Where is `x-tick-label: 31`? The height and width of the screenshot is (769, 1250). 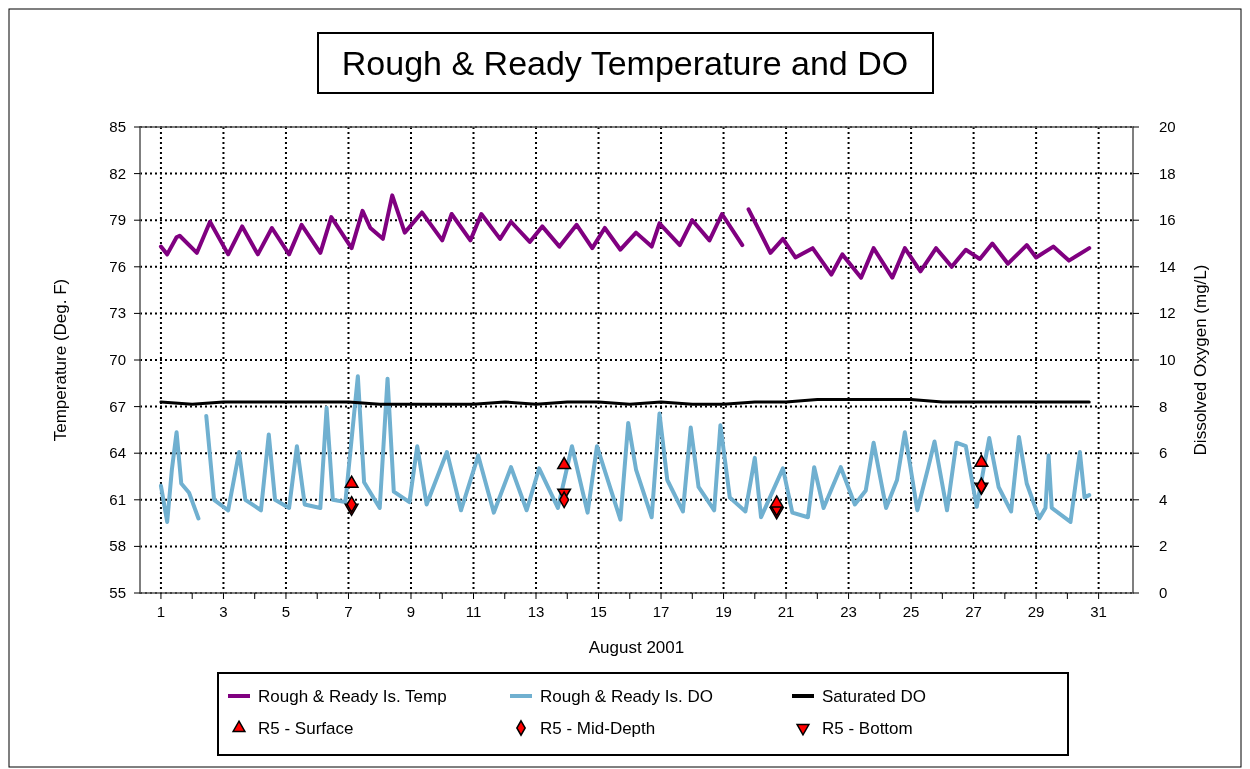 x-tick-label: 31 is located at coordinates (1098, 611).